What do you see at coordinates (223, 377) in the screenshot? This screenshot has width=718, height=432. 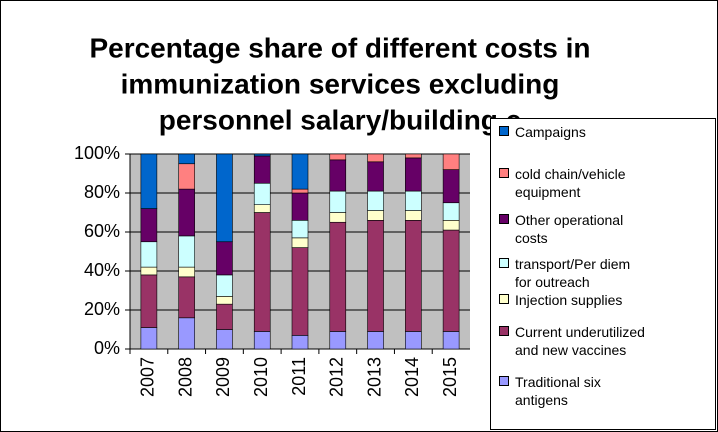 I see `x-tick-label: 2009` at bounding box center [223, 377].